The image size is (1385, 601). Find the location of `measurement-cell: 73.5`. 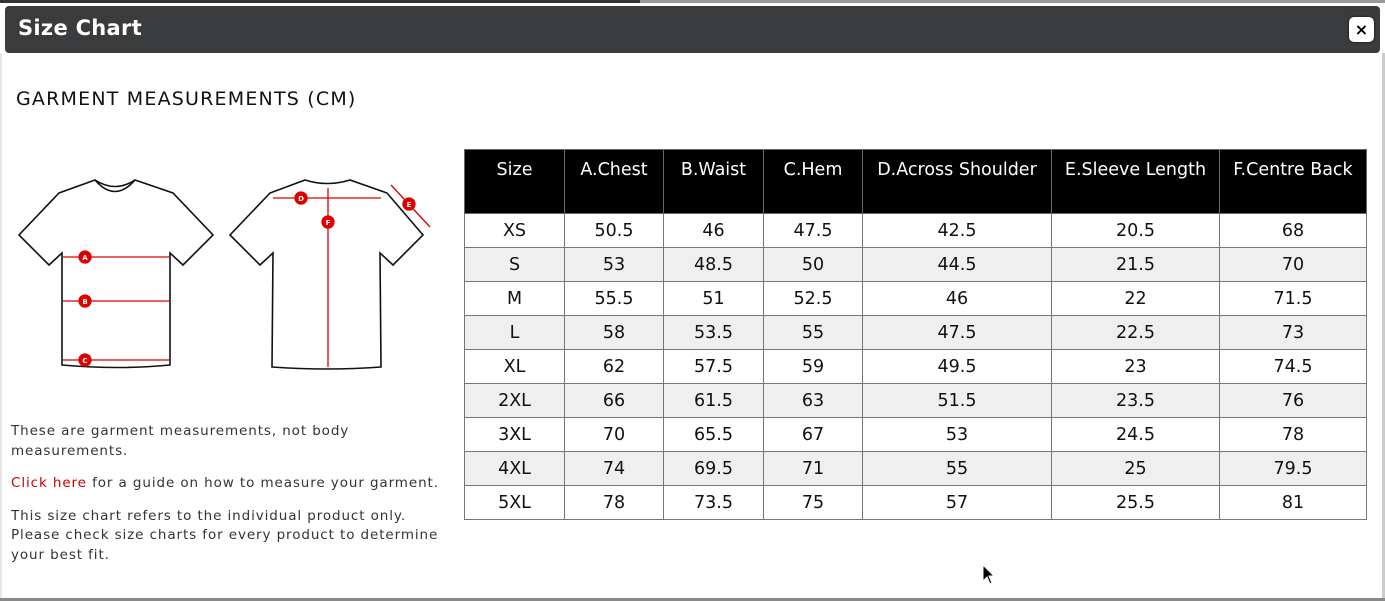

measurement-cell: 73.5 is located at coordinates (713, 502).